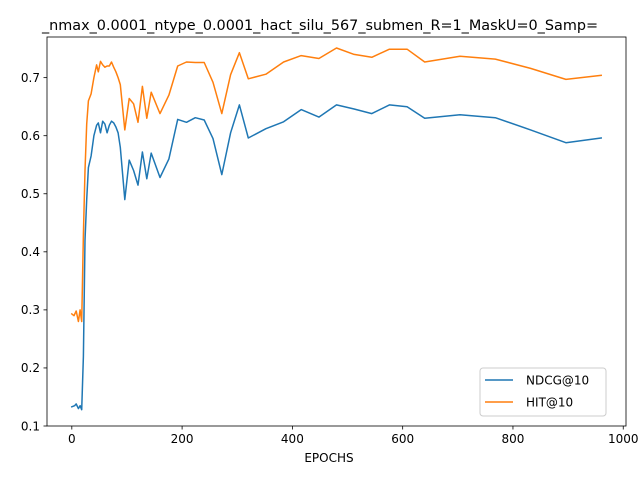  What do you see at coordinates (30, 426) in the screenshot?
I see `y-tick-label: 0.1` at bounding box center [30, 426].